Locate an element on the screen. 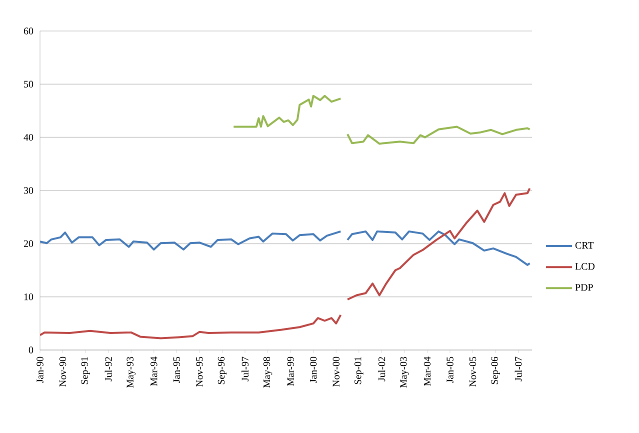 This screenshot has width=639, height=433. x-tick-label: Jul-02 is located at coordinates (382, 369).